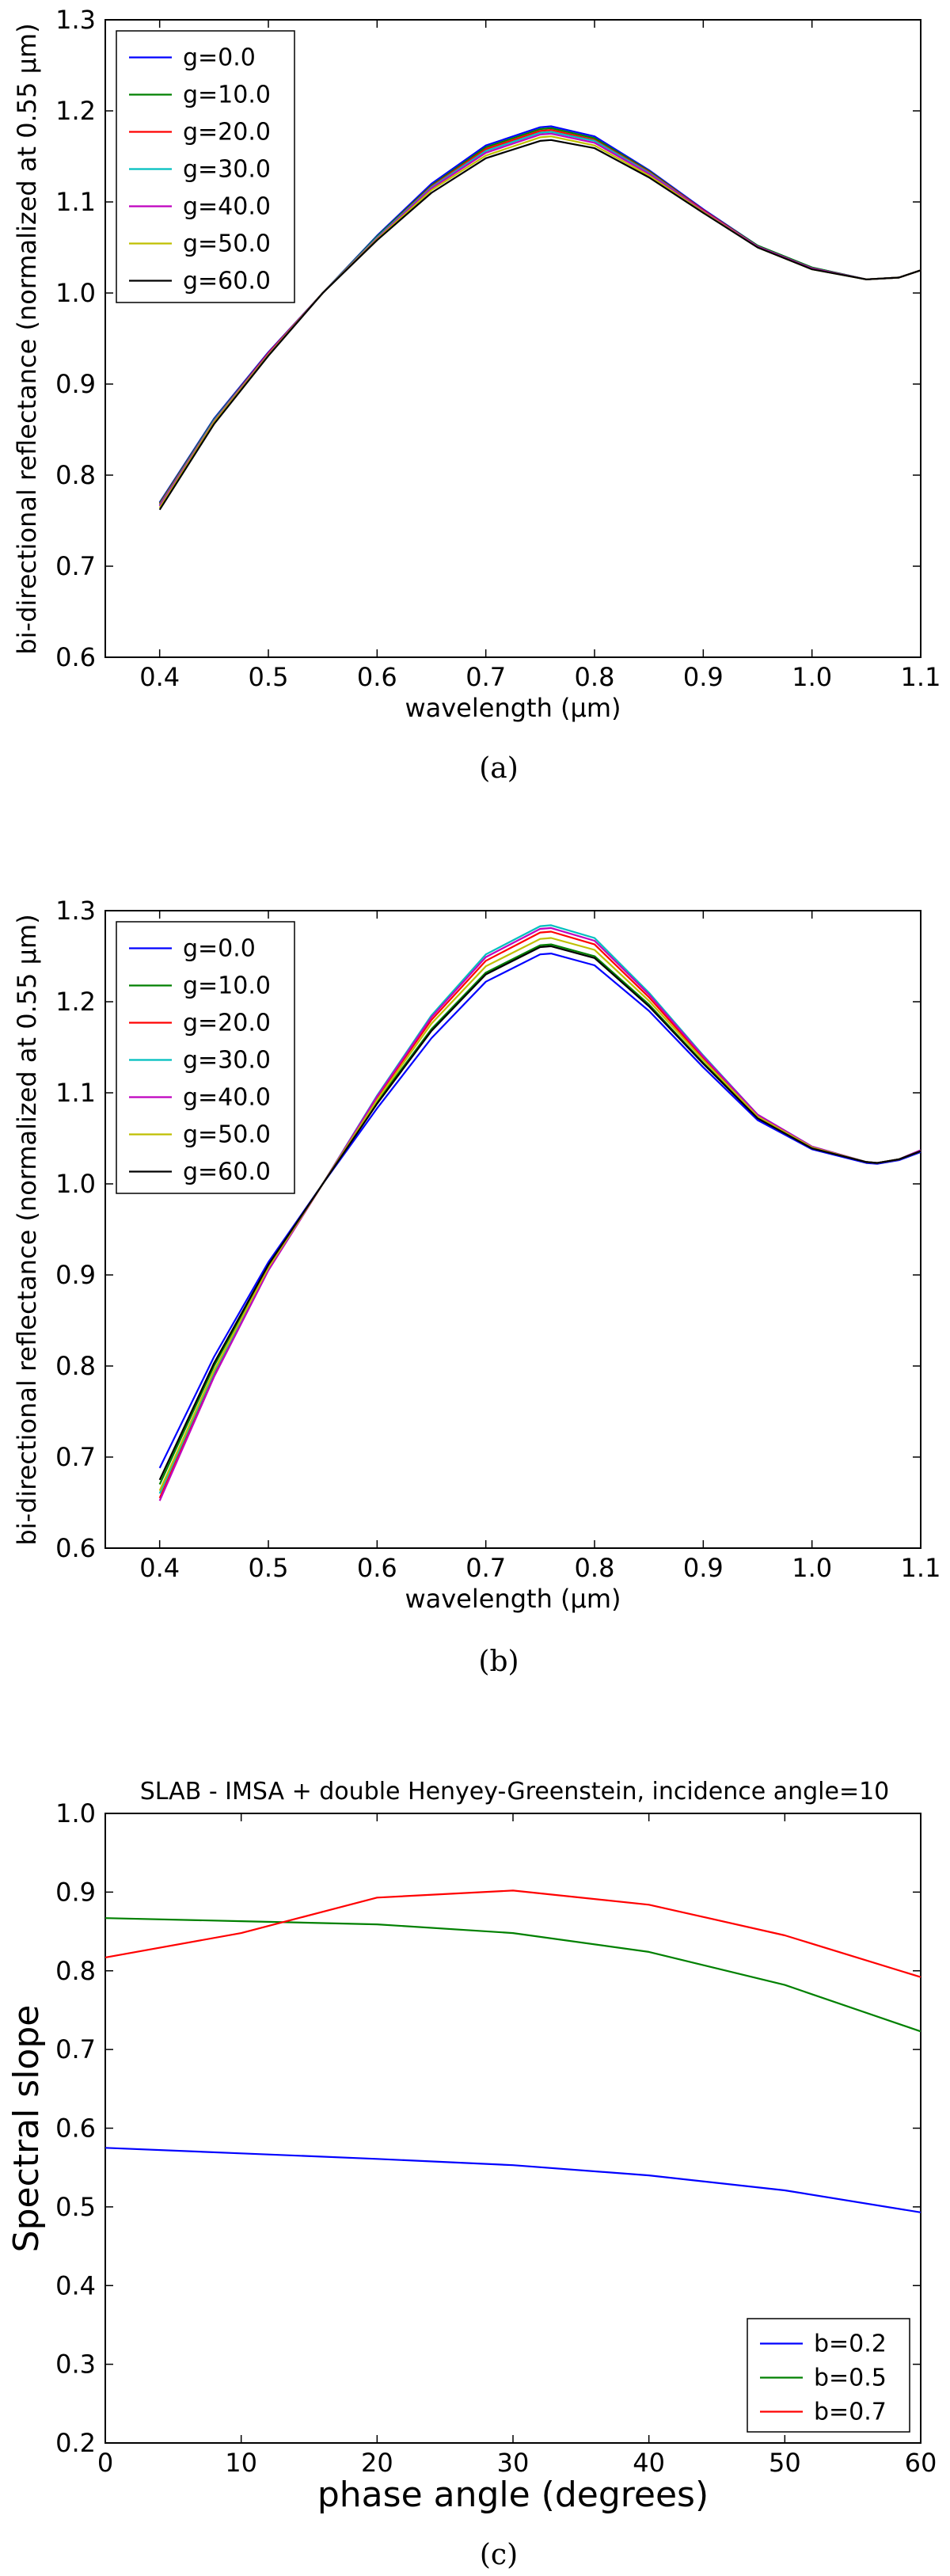 The width and height of the screenshot is (950, 2576). Describe the element at coordinates (105, 2463) in the screenshot. I see `x-tick-label: 0` at that location.